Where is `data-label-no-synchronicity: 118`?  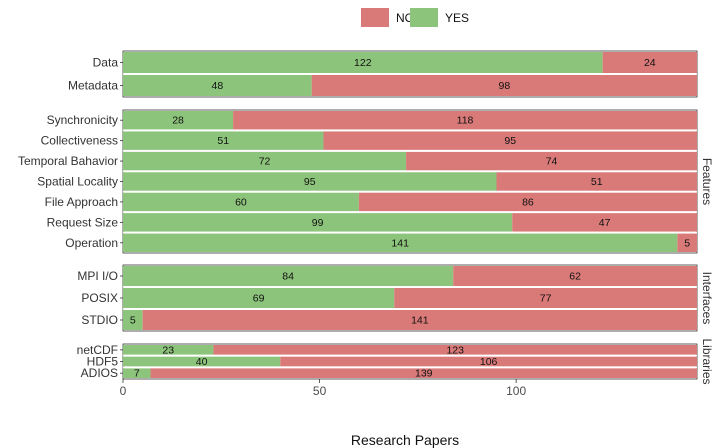 data-label-no-synchronicity: 118 is located at coordinates (465, 121).